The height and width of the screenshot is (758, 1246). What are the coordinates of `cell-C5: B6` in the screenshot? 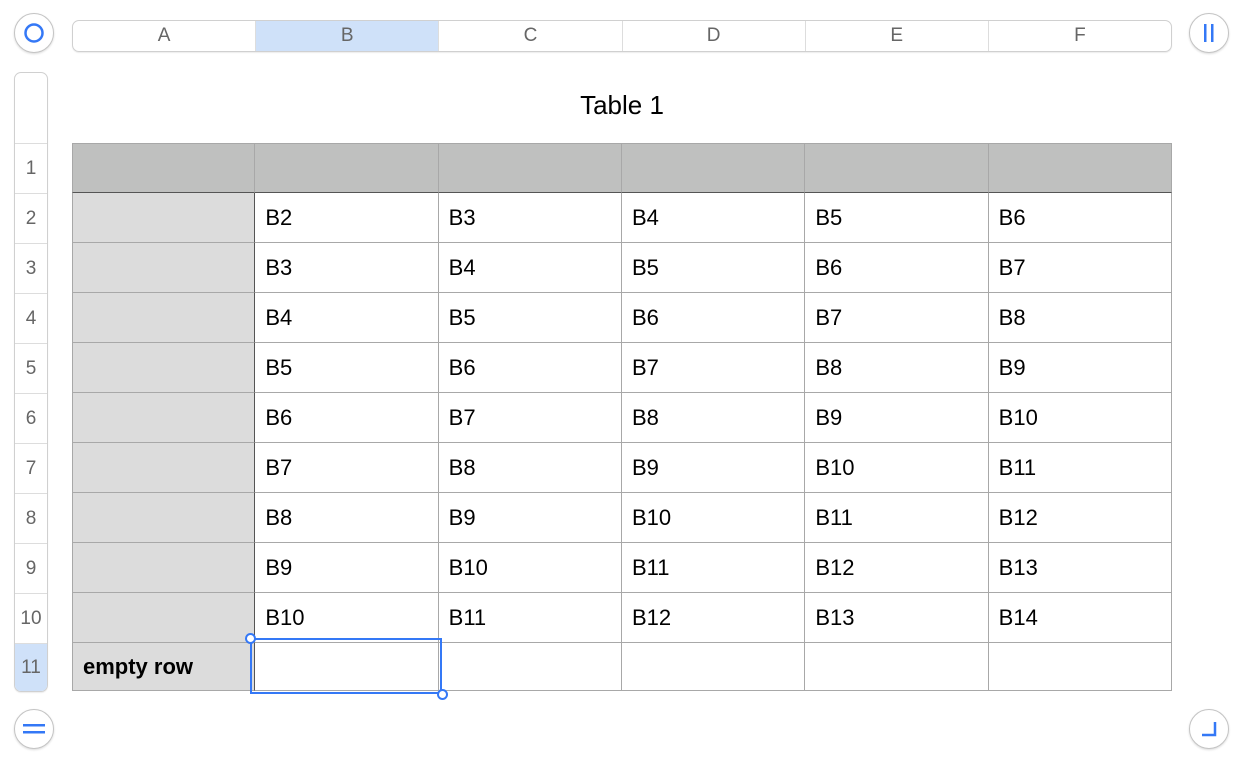 It's located at (530, 368).